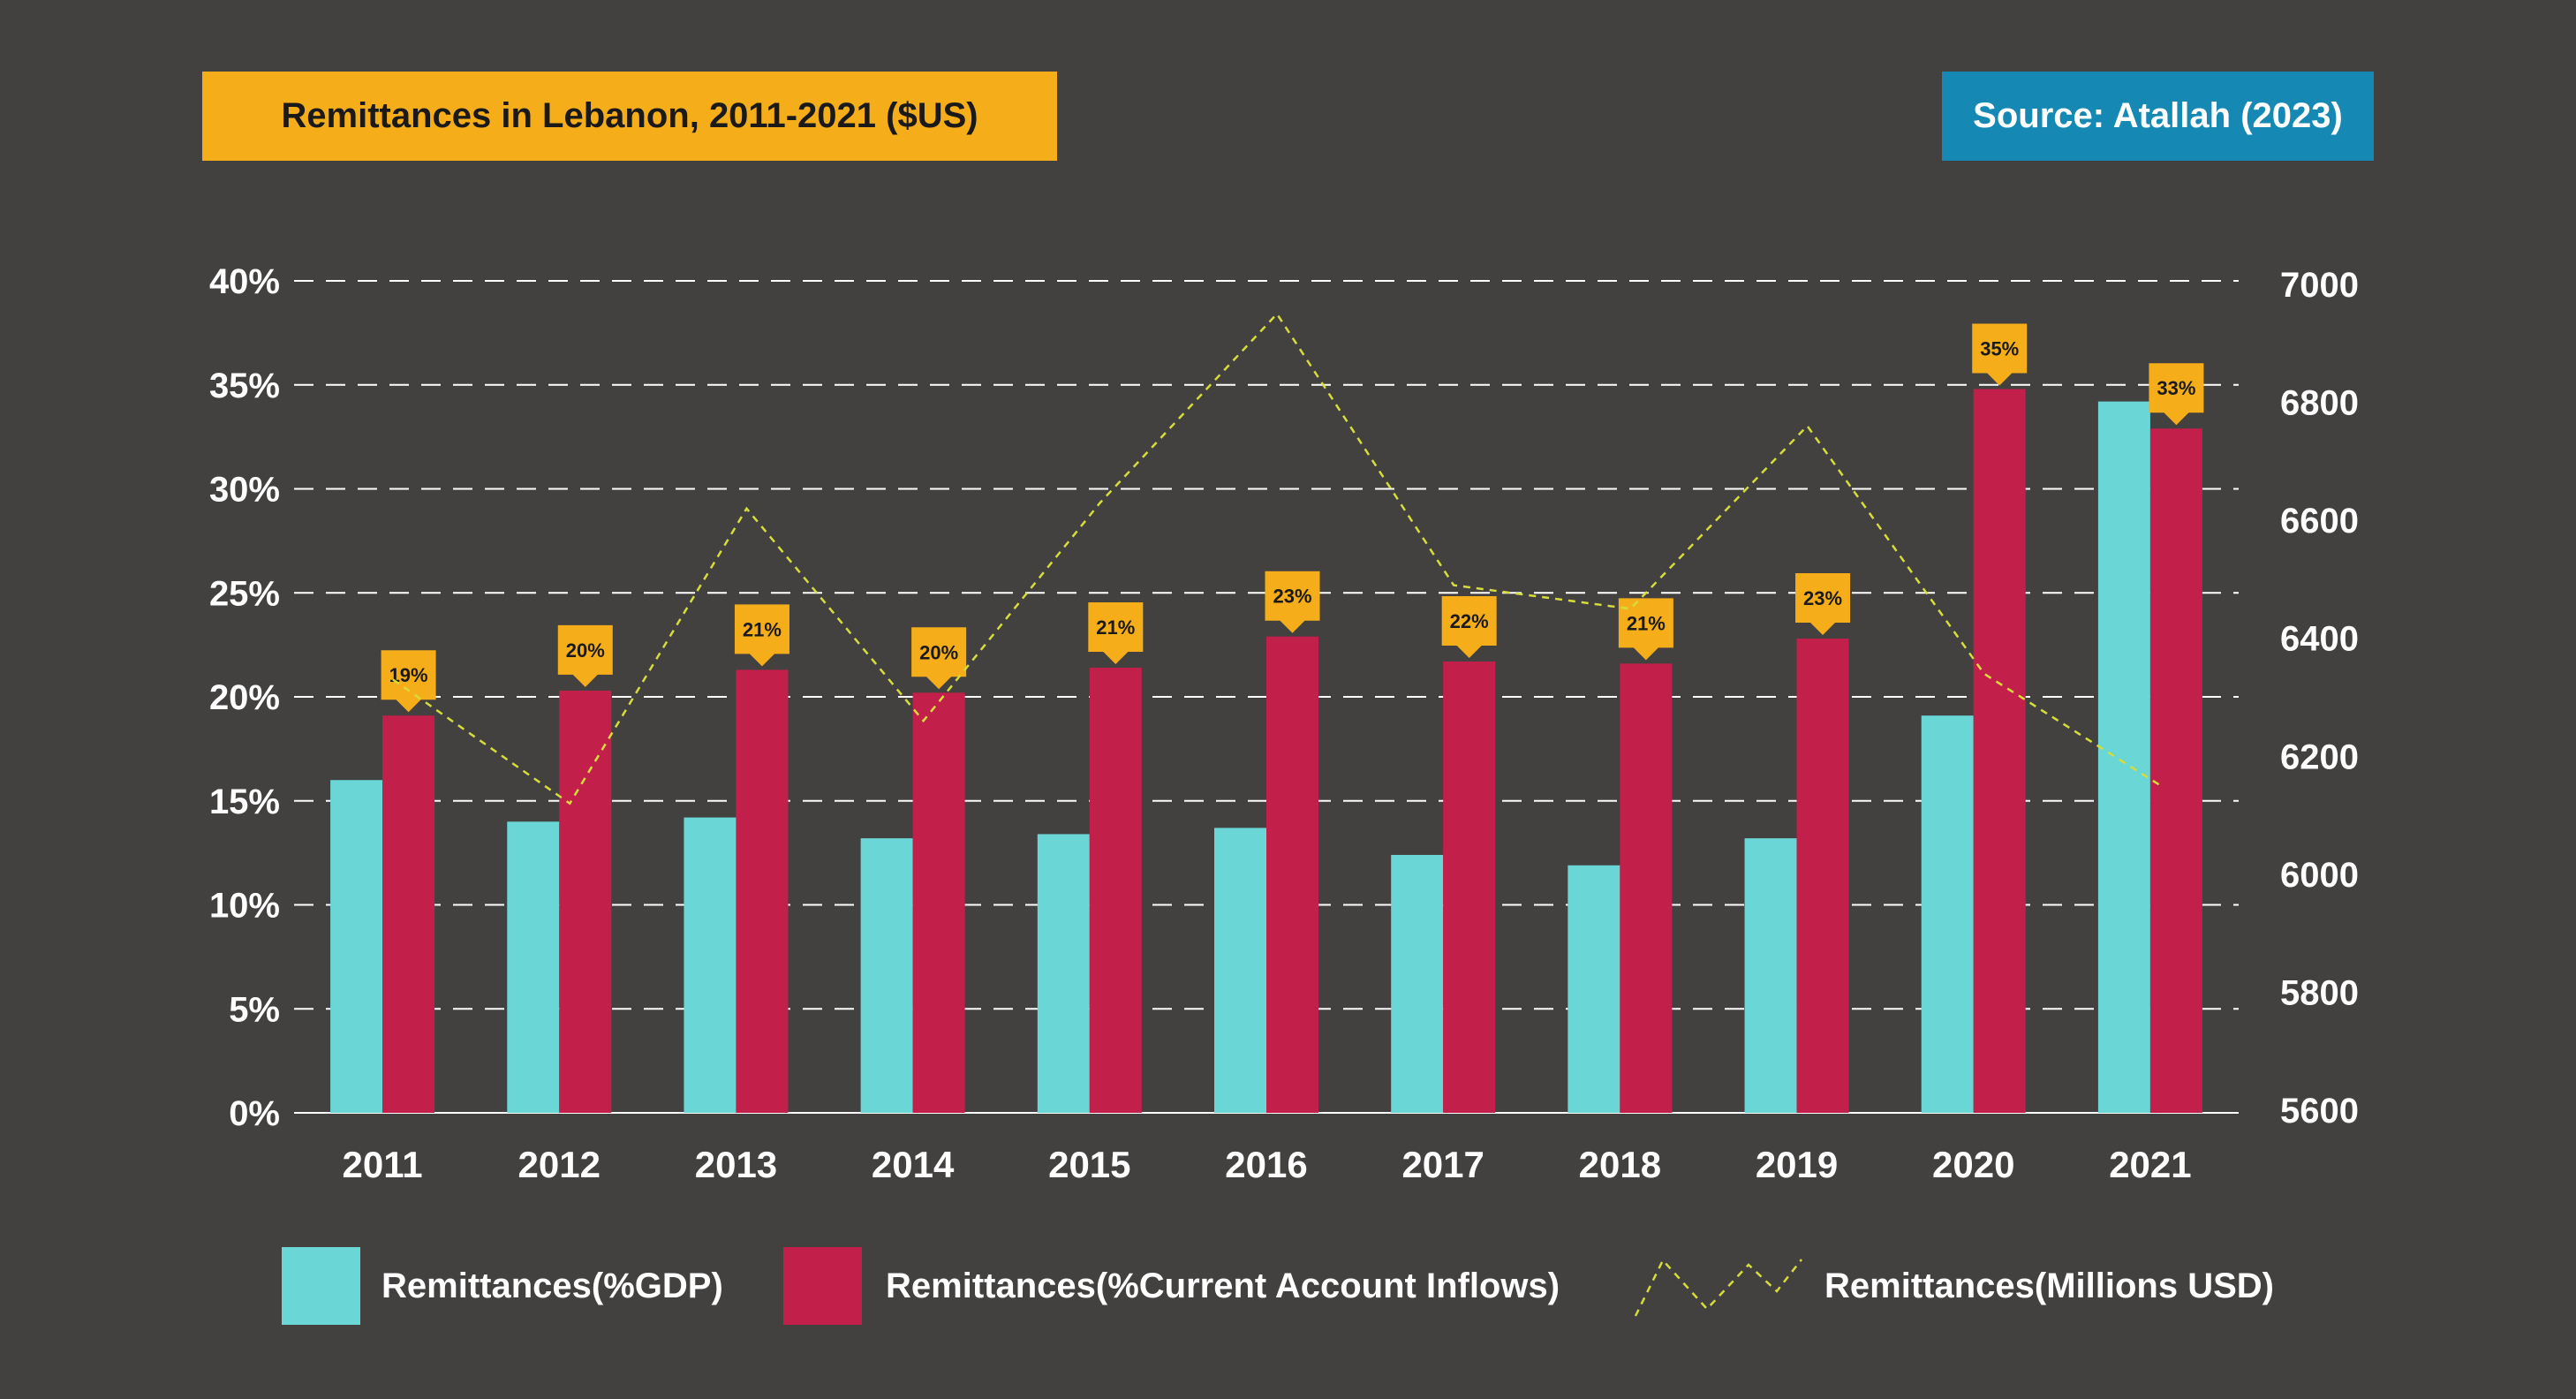  I want to click on y-left-tick-label: 40%, so click(244, 281).